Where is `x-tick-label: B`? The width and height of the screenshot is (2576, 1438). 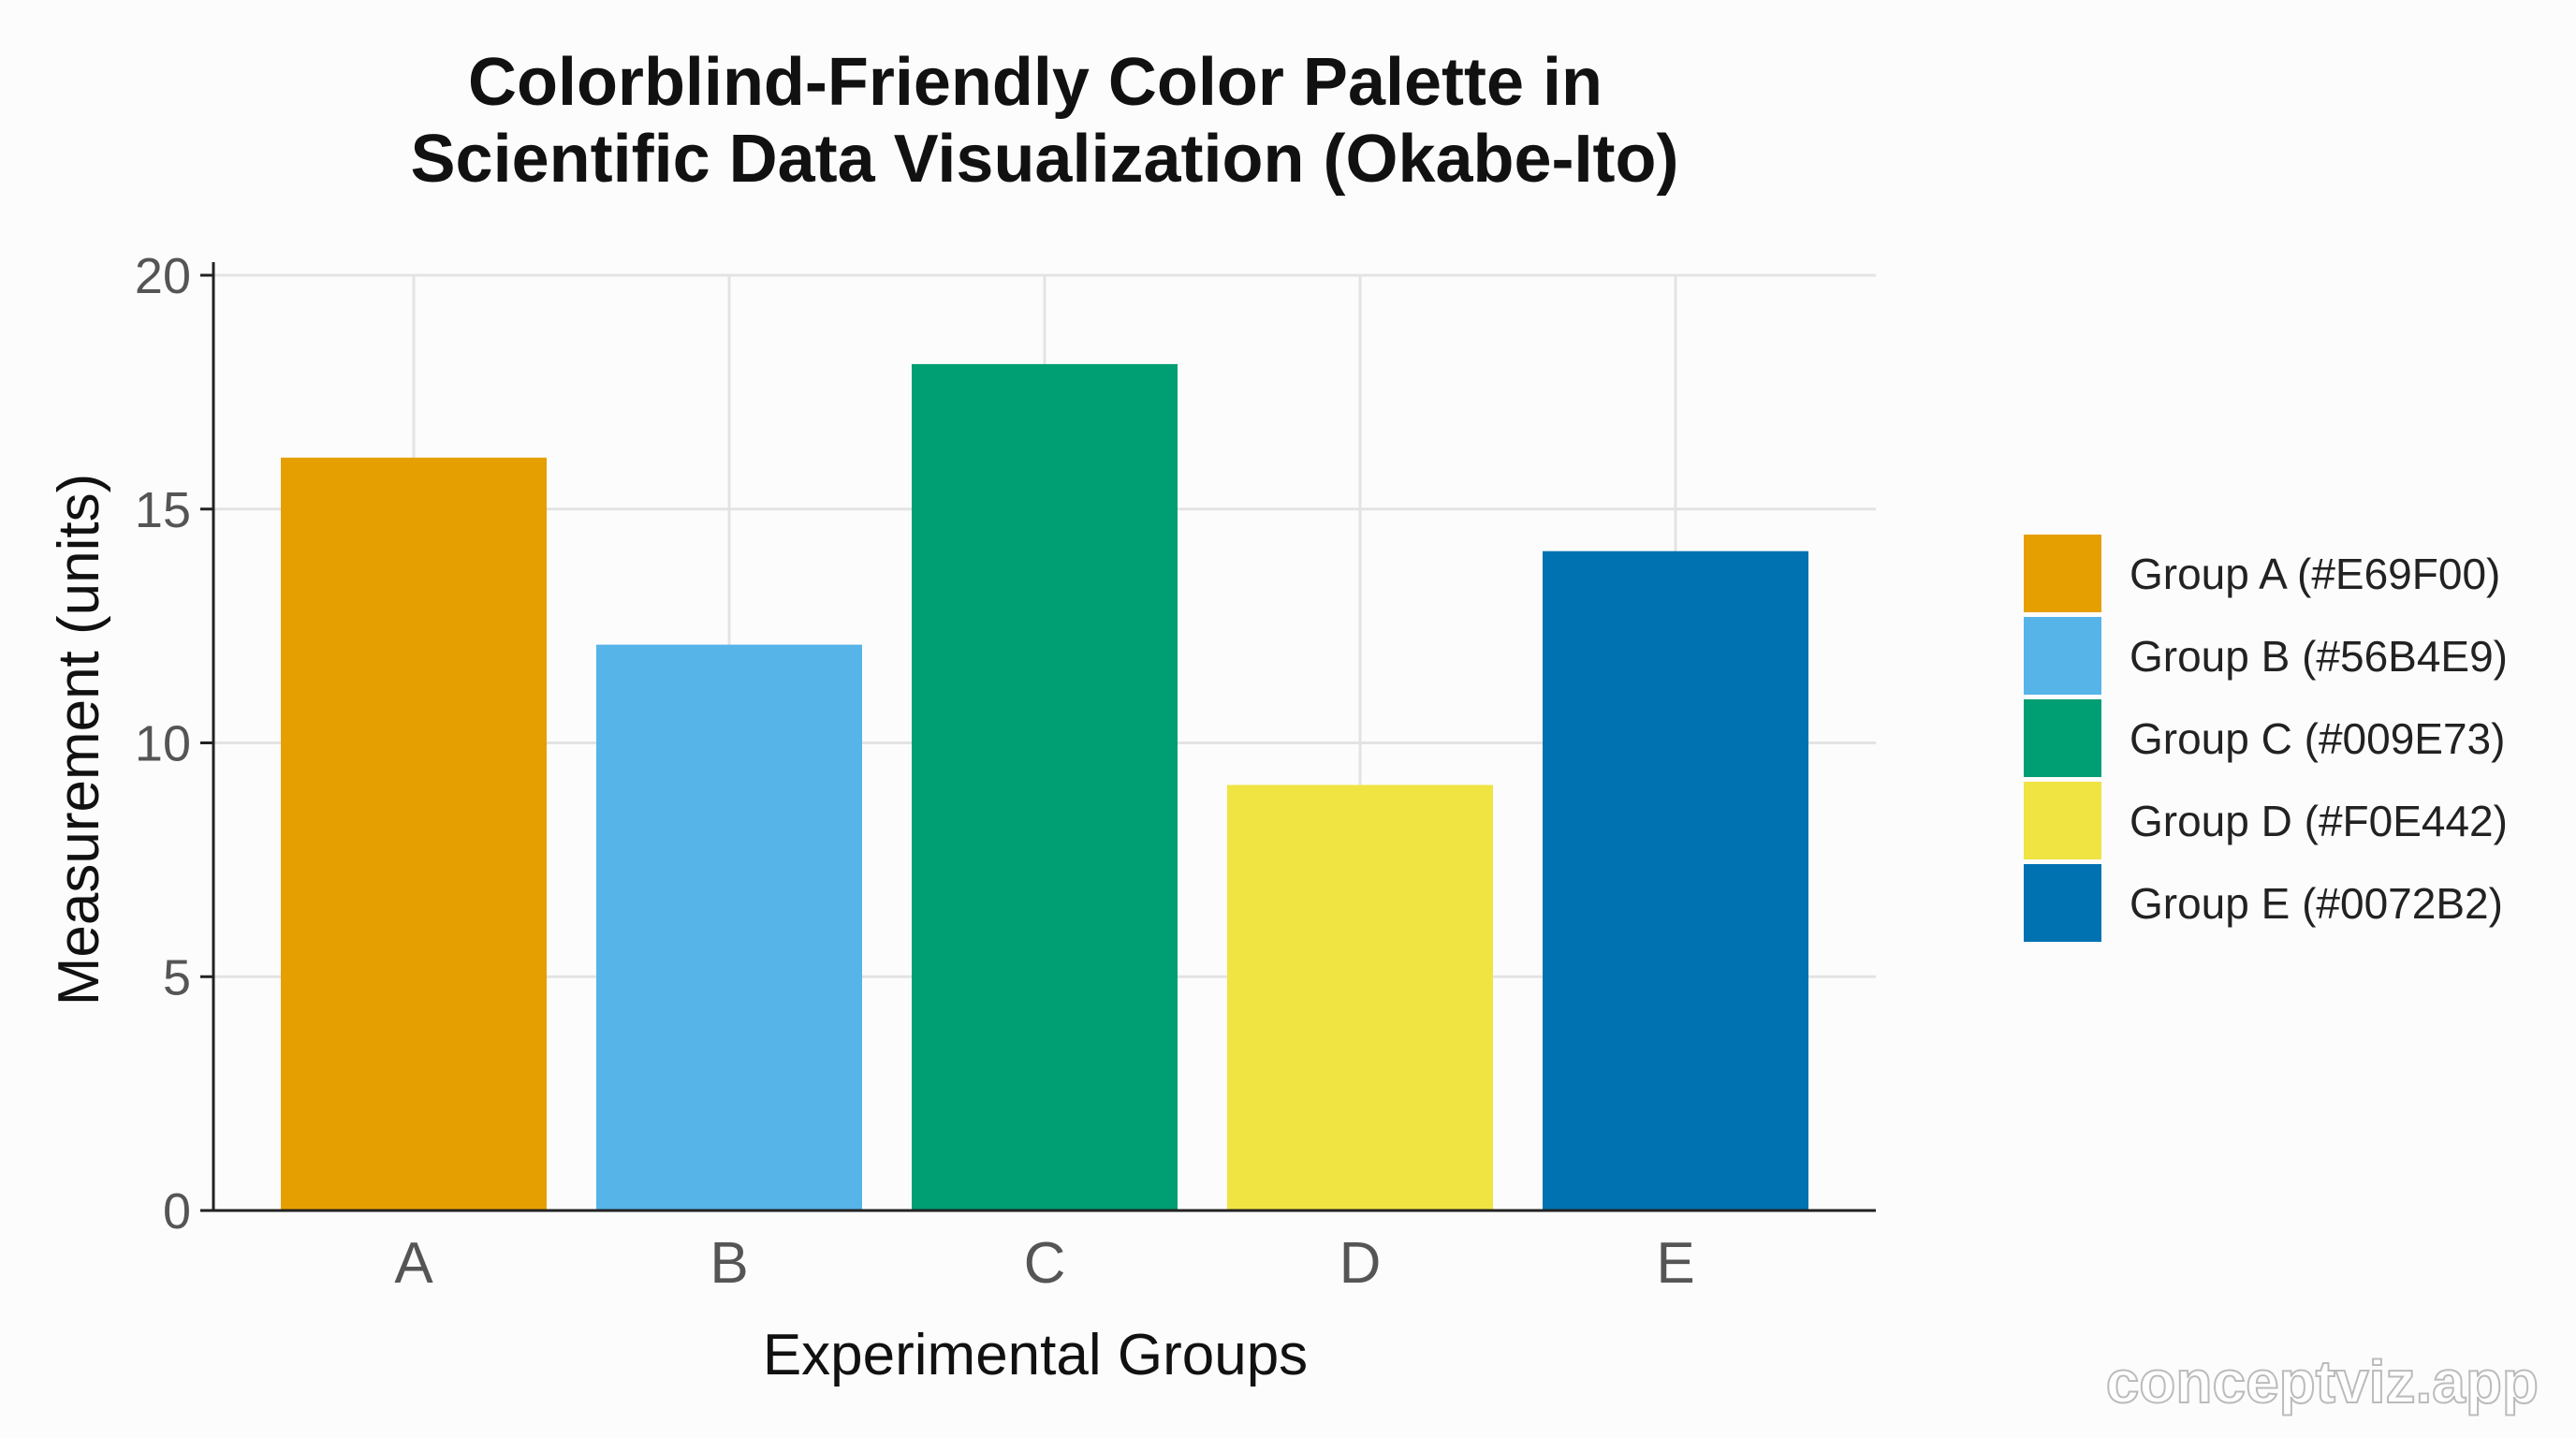 x-tick-label: B is located at coordinates (729, 1263).